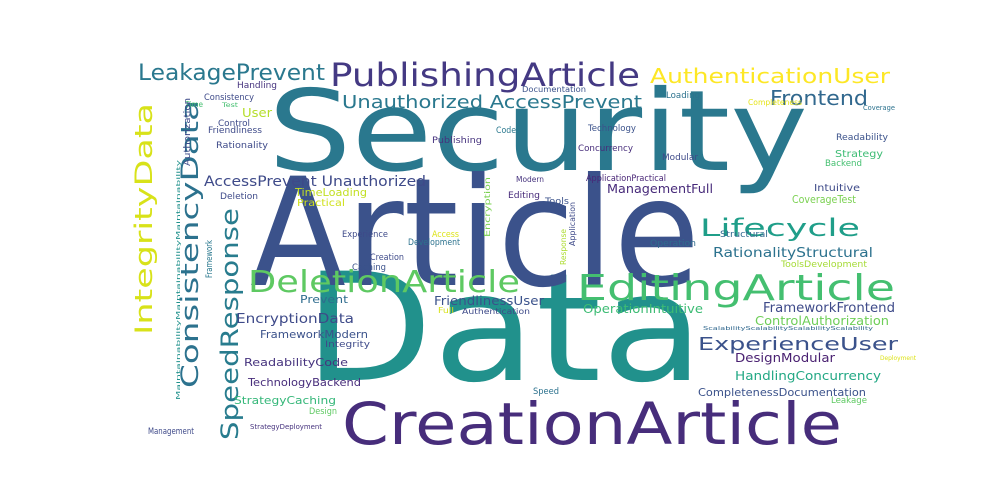  Describe the element at coordinates (572, 224) in the screenshot. I see `word-66: Application` at that location.